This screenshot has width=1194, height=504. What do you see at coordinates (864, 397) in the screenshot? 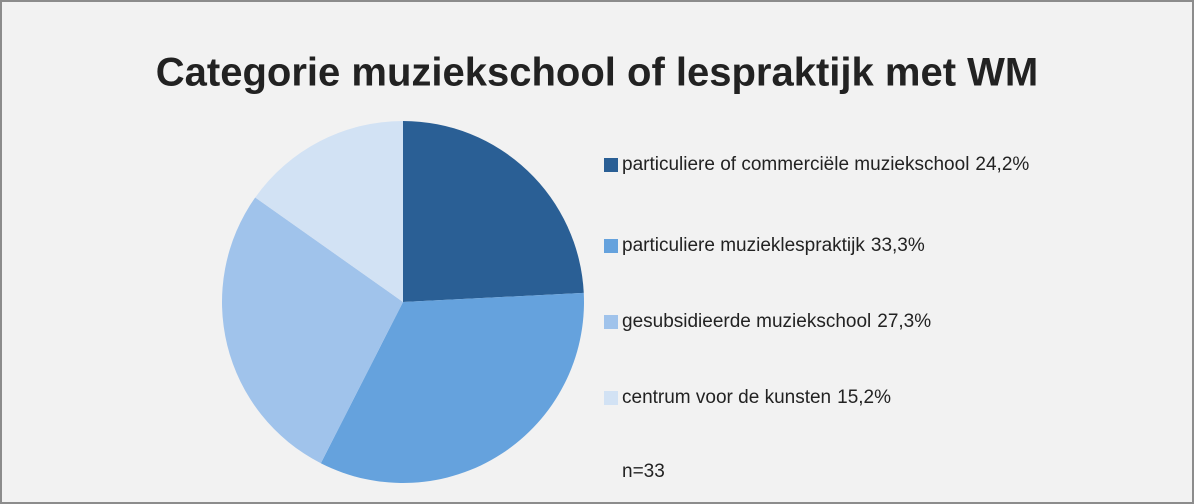
I see `legend-value: 15,2%` at bounding box center [864, 397].